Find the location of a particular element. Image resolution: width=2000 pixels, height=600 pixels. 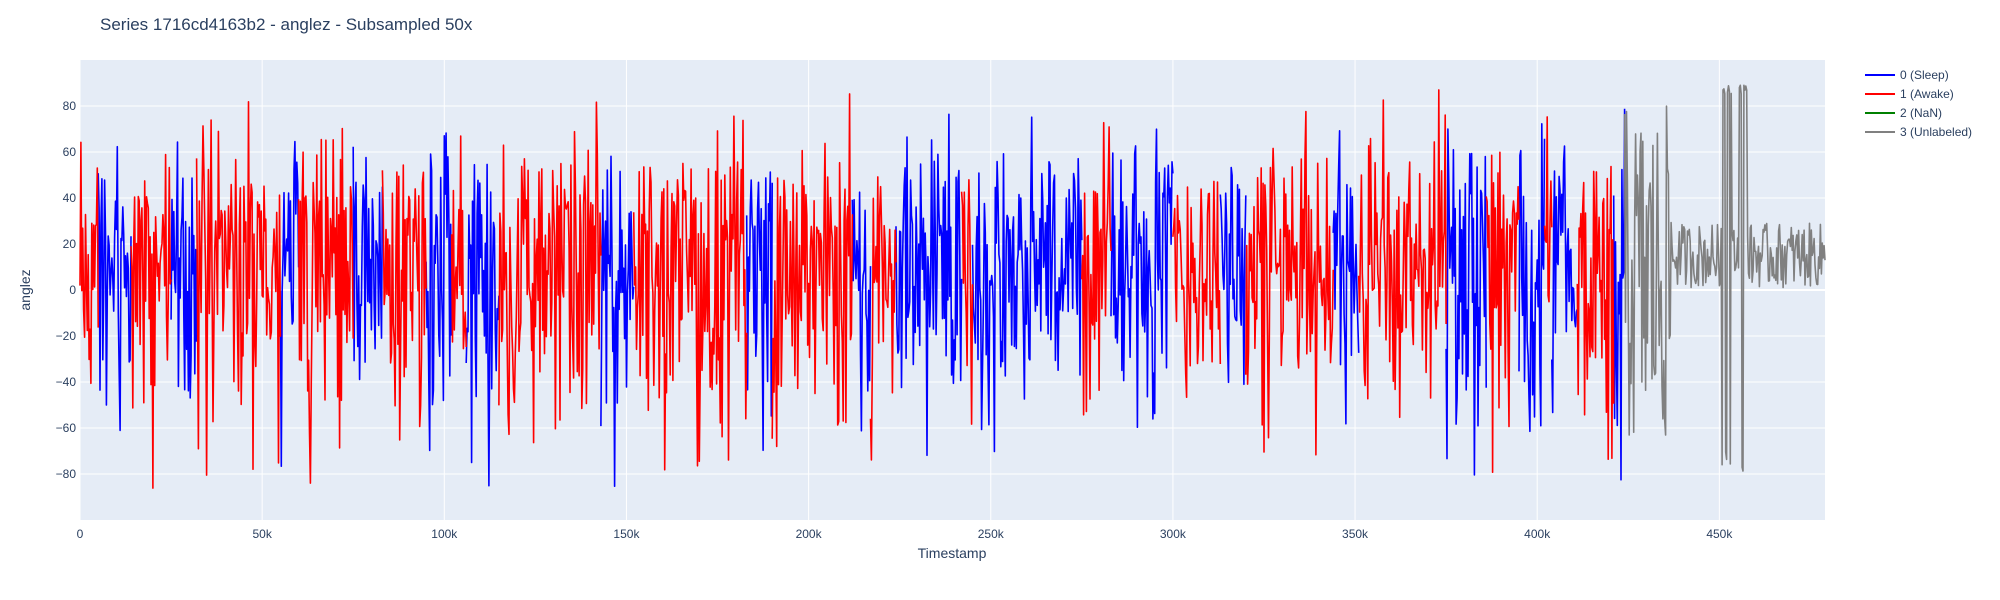

x-axis-title: Timestamp is located at coordinates (952, 553).